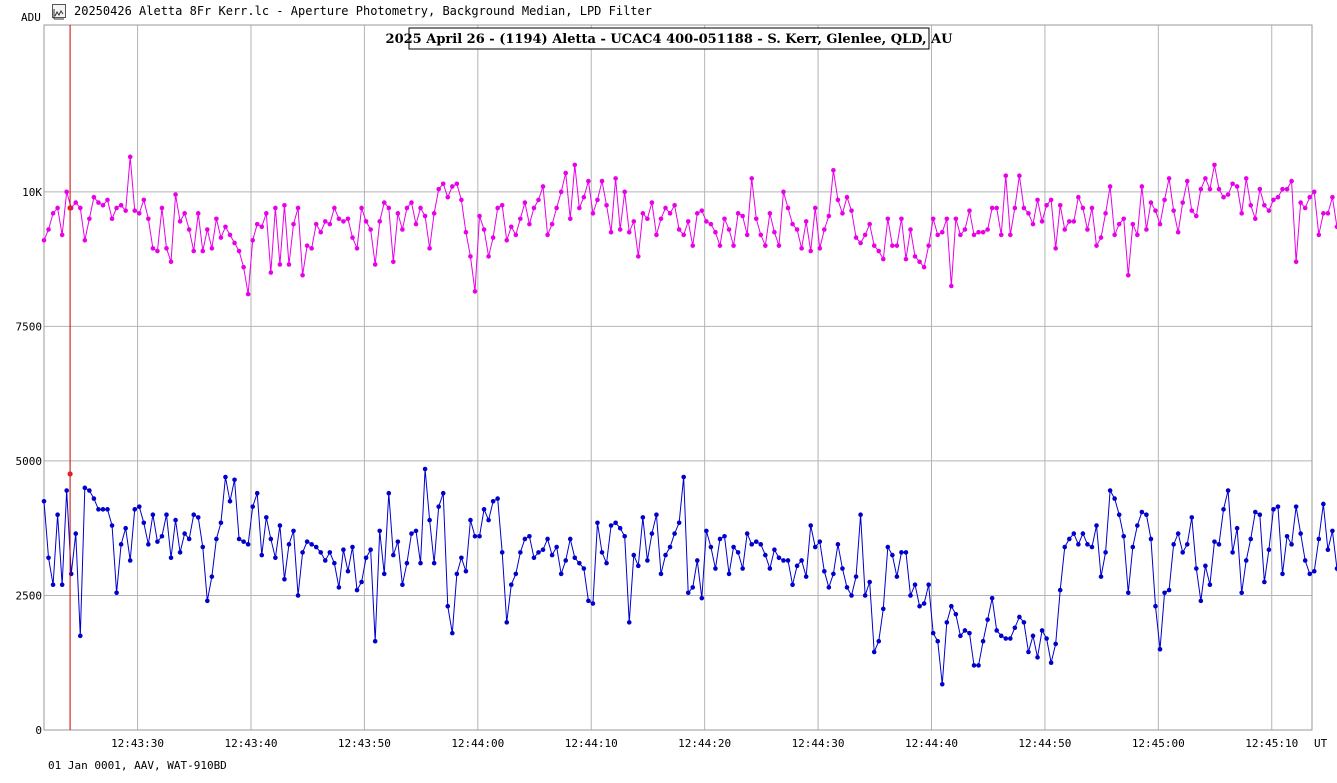  What do you see at coordinates (70, 377) in the screenshot?
I see `time-cursor` at bounding box center [70, 377].